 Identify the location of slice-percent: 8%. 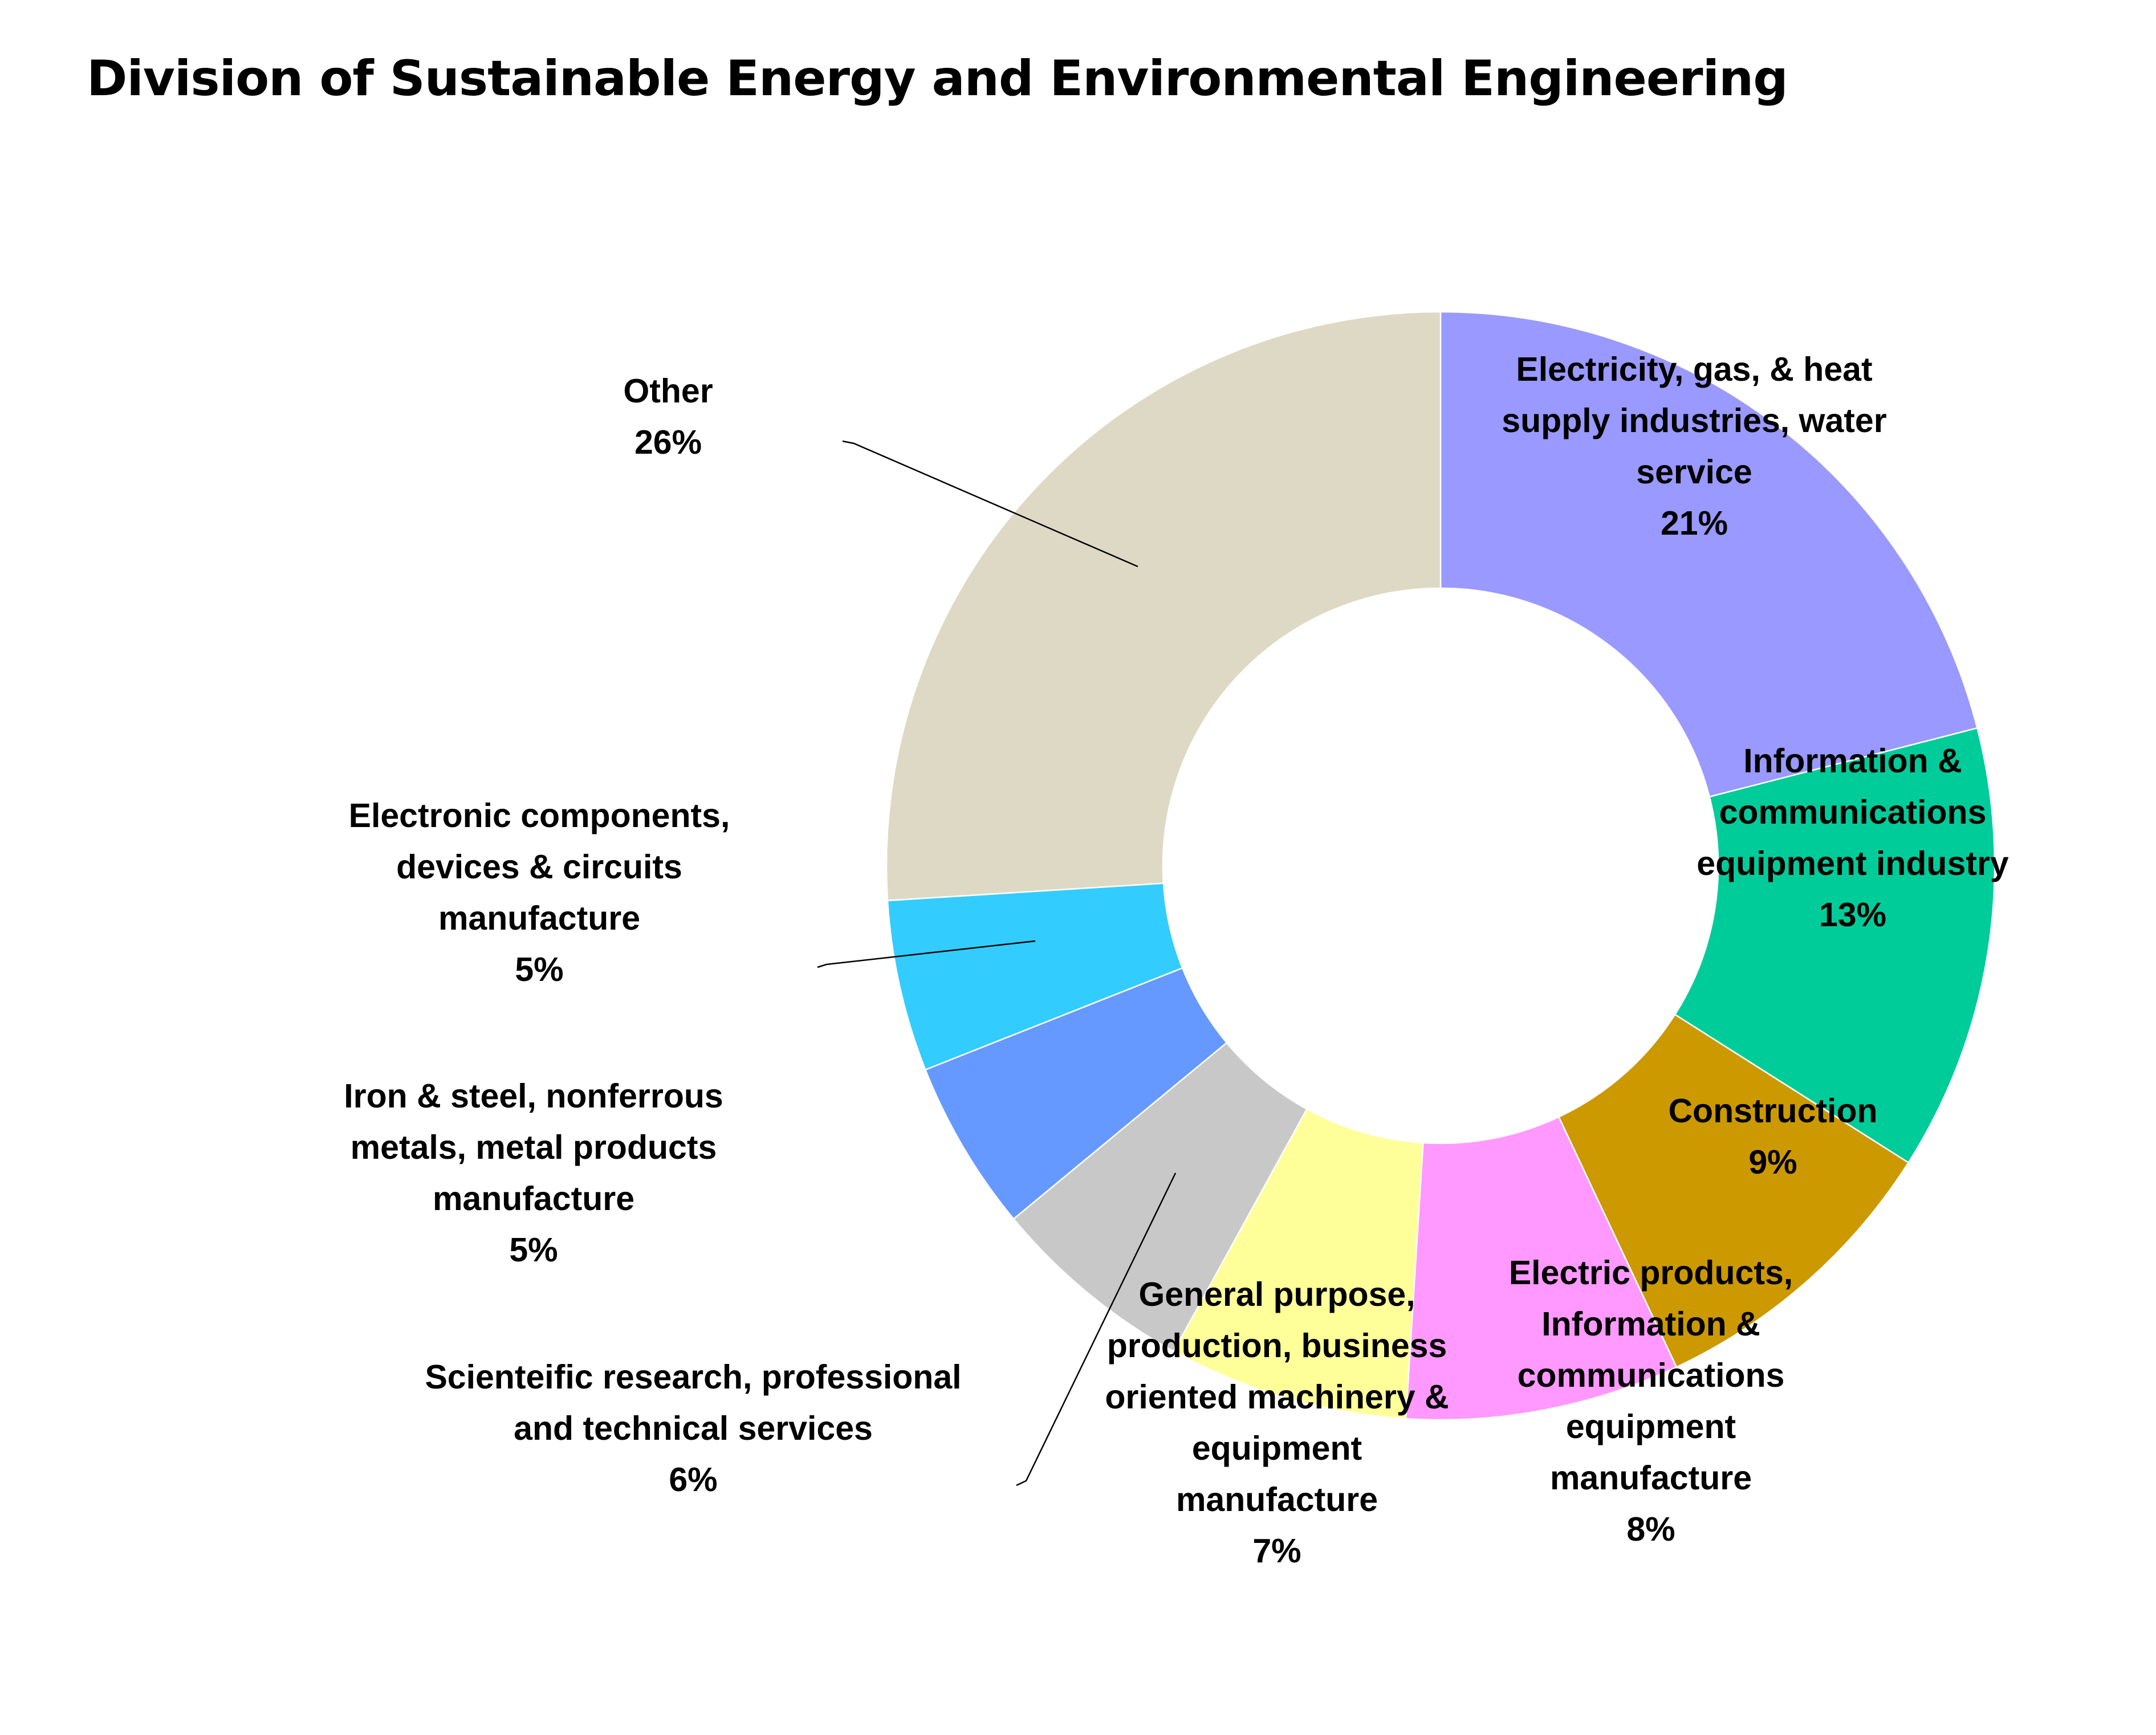
(1650, 1529).